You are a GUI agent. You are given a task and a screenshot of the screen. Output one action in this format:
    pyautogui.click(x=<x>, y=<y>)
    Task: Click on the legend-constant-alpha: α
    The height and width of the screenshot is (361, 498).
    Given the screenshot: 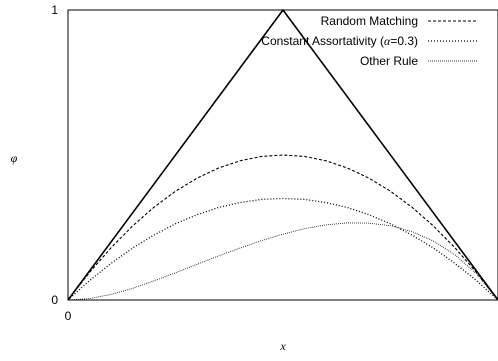 What is the action you would take?
    pyautogui.click(x=387, y=41)
    